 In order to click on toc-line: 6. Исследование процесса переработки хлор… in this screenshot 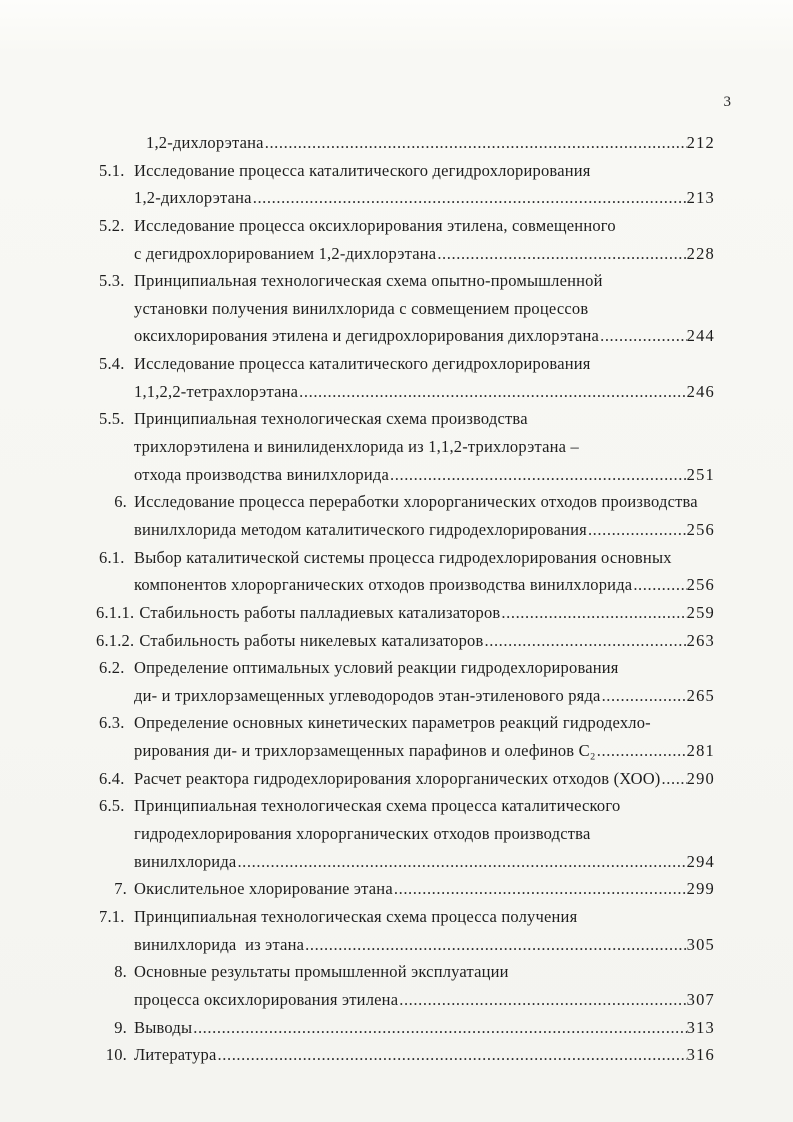, I will do `click(406, 506)`.